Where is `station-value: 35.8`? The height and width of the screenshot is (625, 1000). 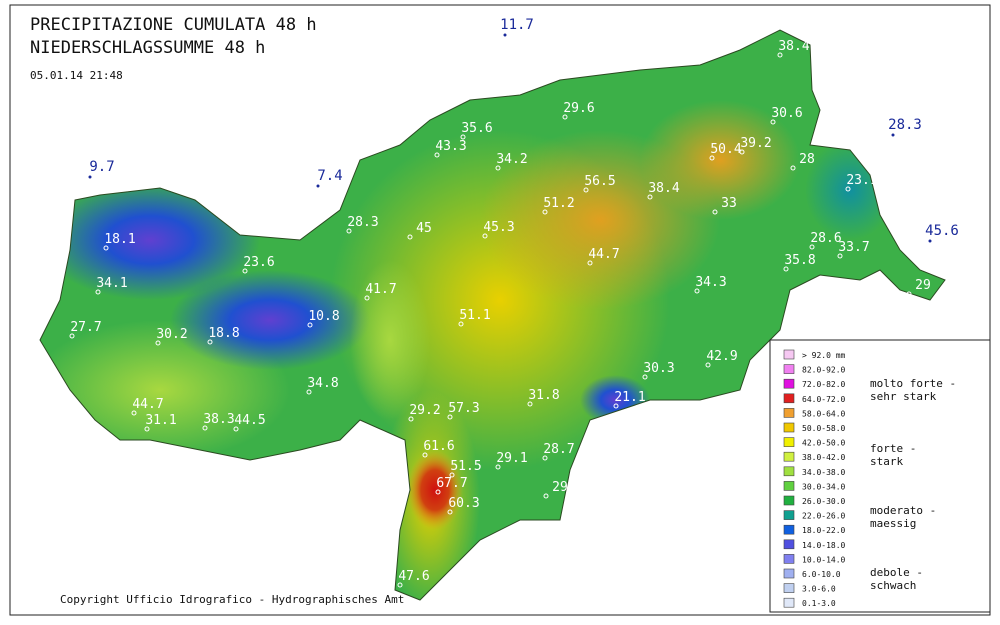 station-value: 35.8 is located at coordinates (799, 260).